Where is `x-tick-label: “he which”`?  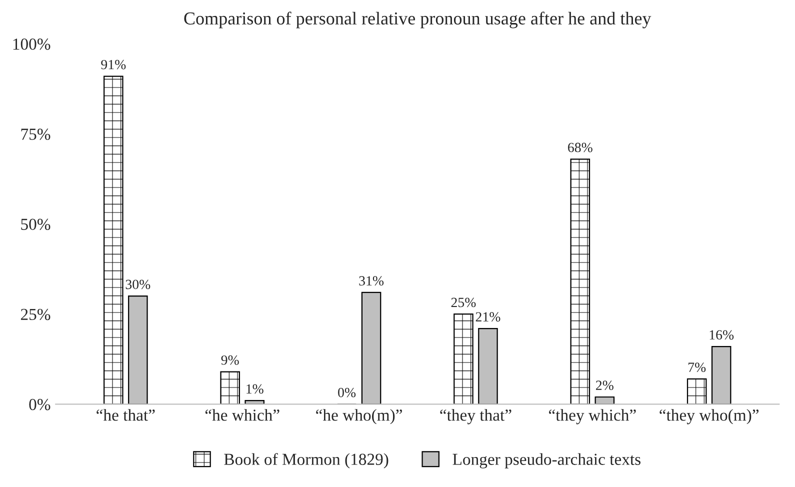
x-tick-label: “he which” is located at coordinates (242, 415).